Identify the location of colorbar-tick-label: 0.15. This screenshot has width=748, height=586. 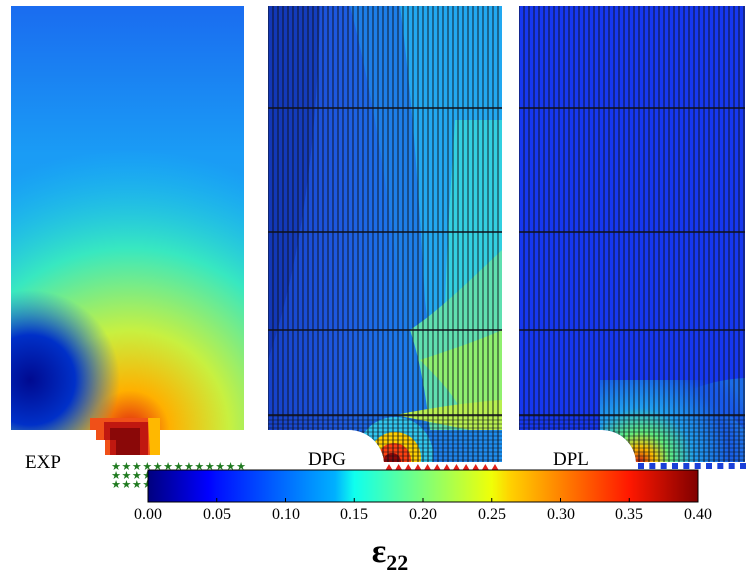
(354, 514).